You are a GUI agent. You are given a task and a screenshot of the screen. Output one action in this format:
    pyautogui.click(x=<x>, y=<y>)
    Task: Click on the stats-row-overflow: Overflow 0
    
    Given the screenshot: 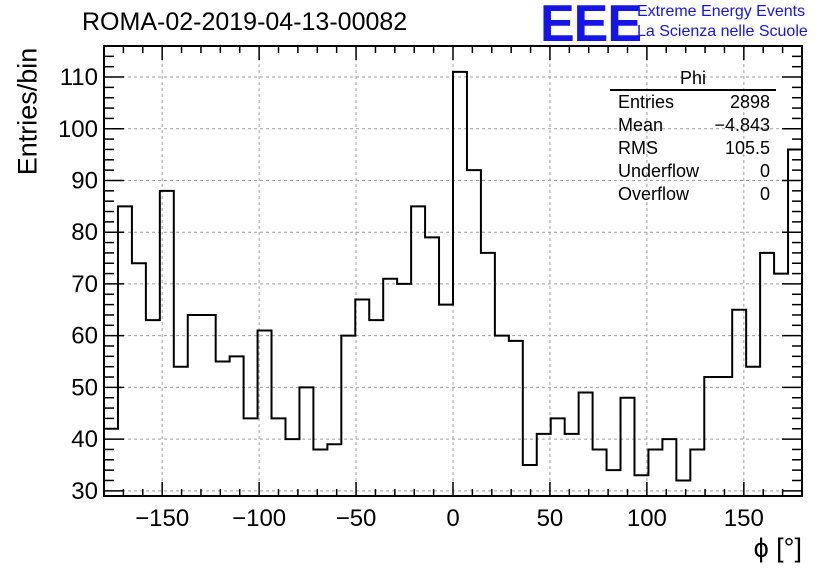 What is the action you would take?
    pyautogui.click(x=693, y=194)
    